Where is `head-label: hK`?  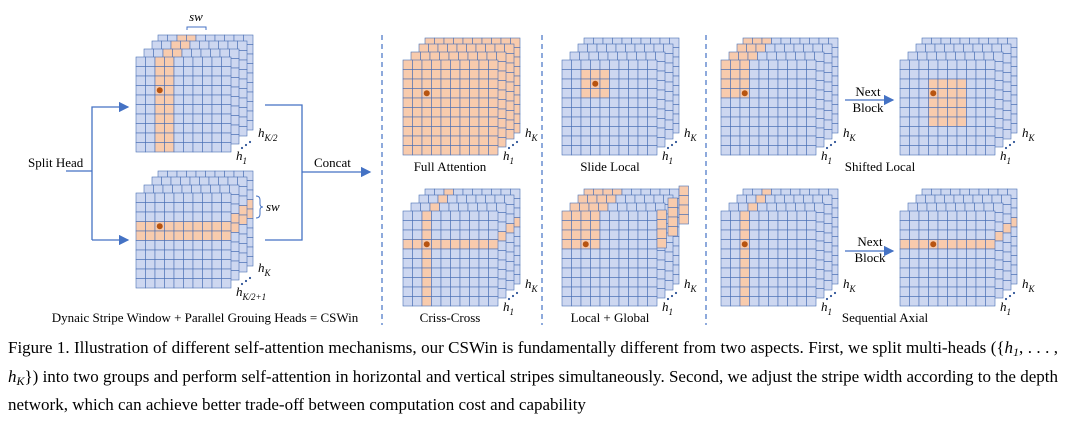 head-label: hK is located at coordinates (850, 134).